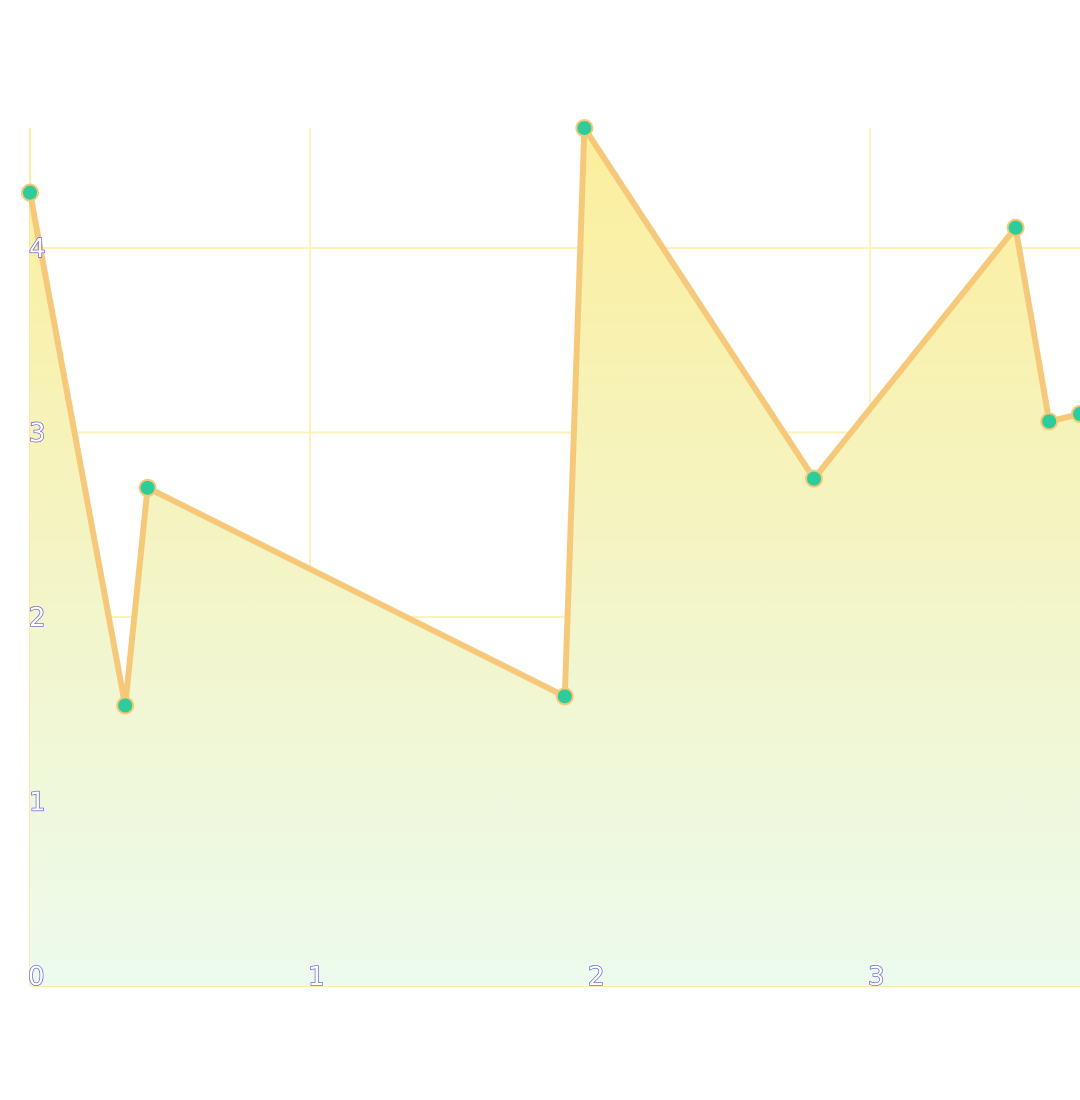 The width and height of the screenshot is (1080, 1100). I want to click on y-tick-label-2: 2, so click(37, 618).